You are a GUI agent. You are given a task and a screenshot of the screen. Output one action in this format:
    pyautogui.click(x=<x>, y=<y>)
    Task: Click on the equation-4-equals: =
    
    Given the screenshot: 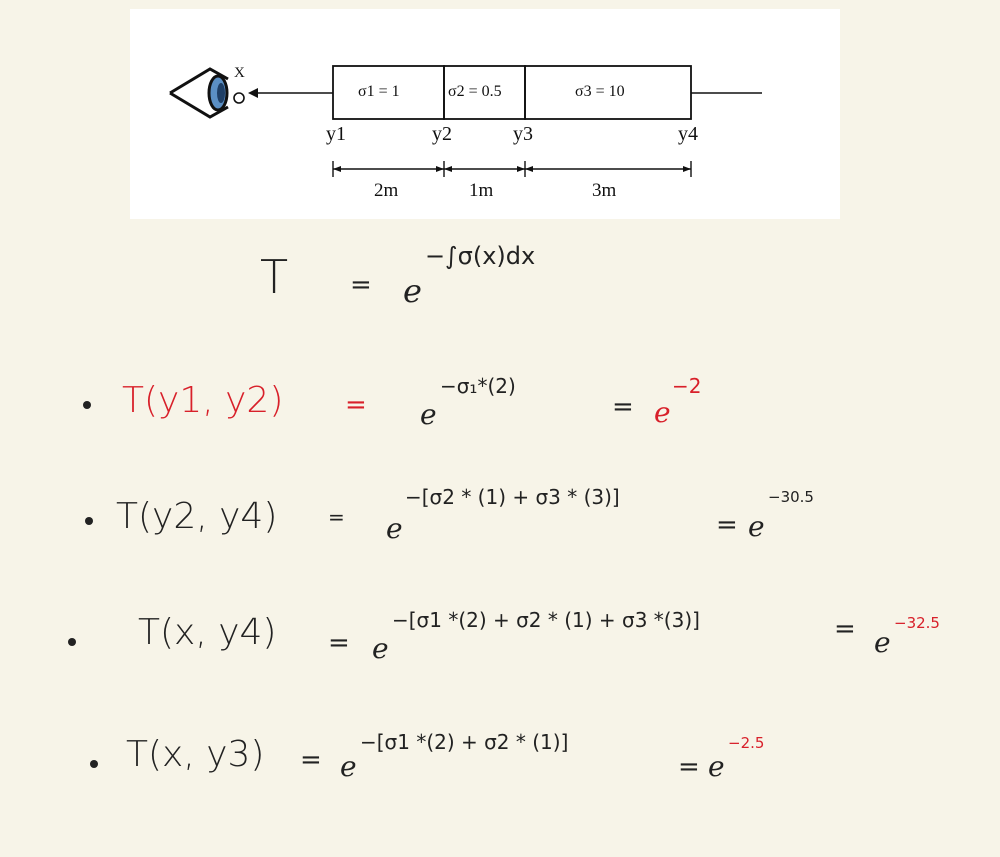 What is the action you would take?
    pyautogui.click(x=311, y=760)
    